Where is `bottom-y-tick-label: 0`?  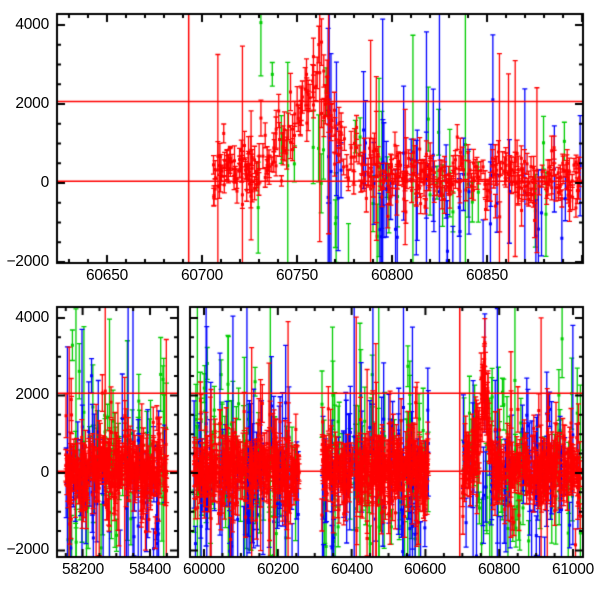 bottom-y-tick-label: 0 is located at coordinates (45, 472).